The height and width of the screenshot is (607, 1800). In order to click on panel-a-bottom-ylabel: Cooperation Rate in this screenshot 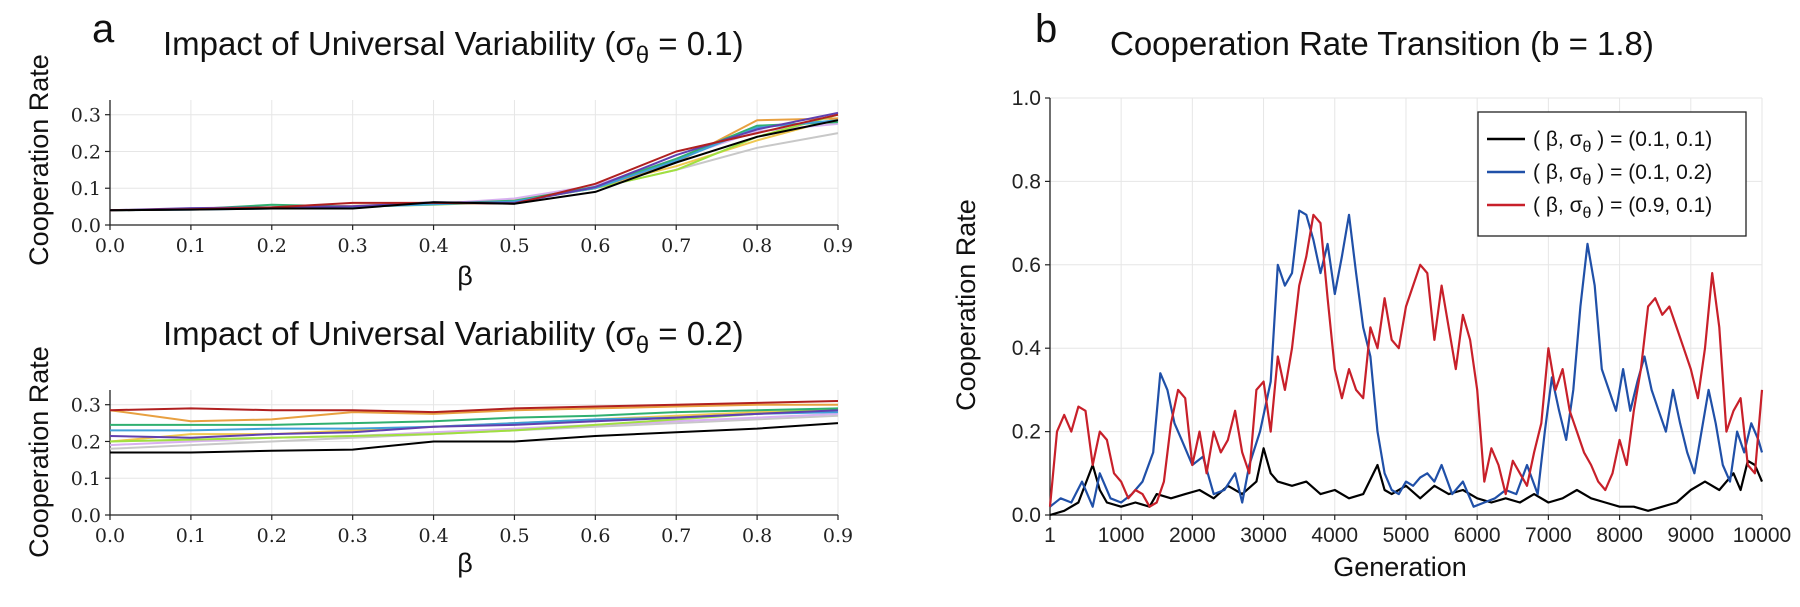, I will do `click(39, 452)`.